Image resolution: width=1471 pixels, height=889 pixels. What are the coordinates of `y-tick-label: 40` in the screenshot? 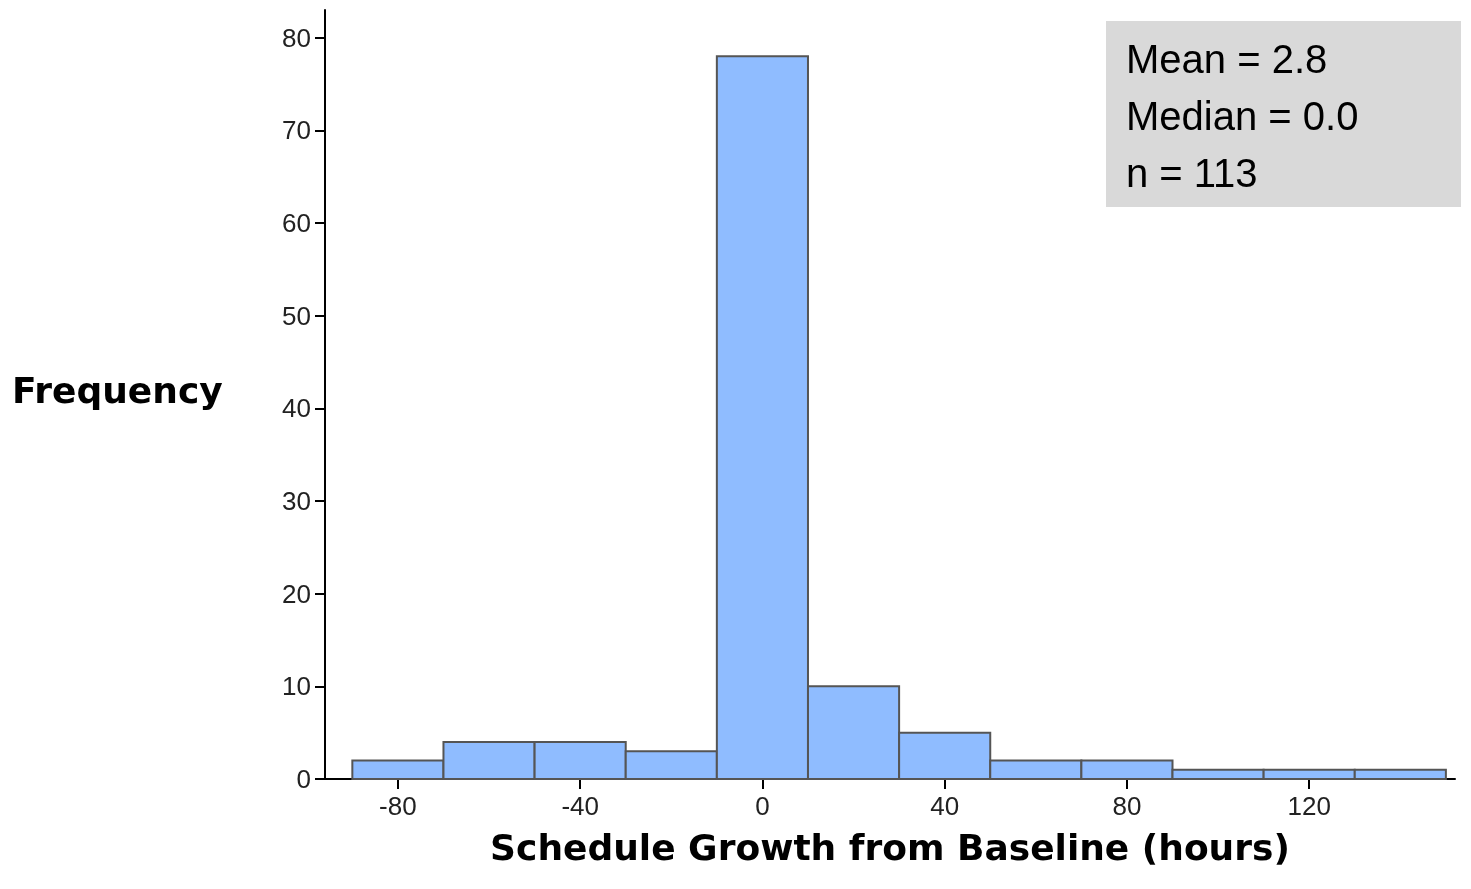 It's located at (296, 408).